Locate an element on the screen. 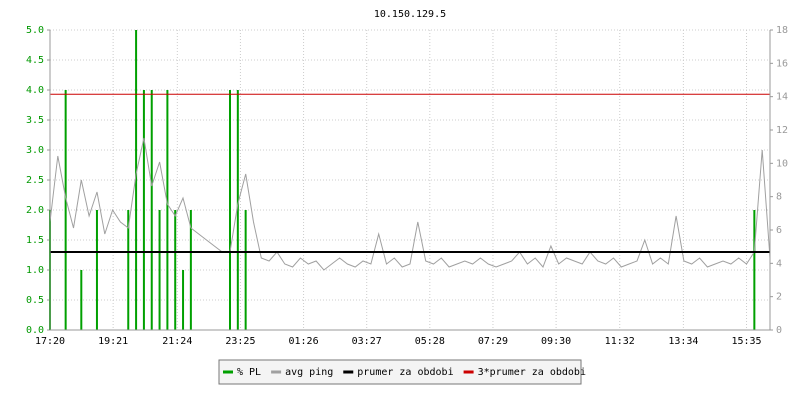 This screenshot has width=800, height=400. y-tick-label: 3.0 is located at coordinates (35, 150).